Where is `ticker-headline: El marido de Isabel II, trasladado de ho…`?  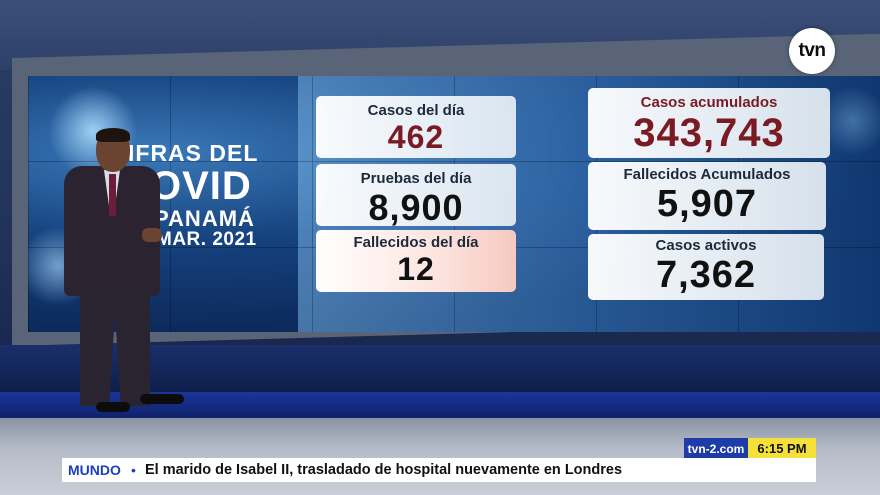 ticker-headline: El marido de Isabel II, trasladado de ho… is located at coordinates (384, 470).